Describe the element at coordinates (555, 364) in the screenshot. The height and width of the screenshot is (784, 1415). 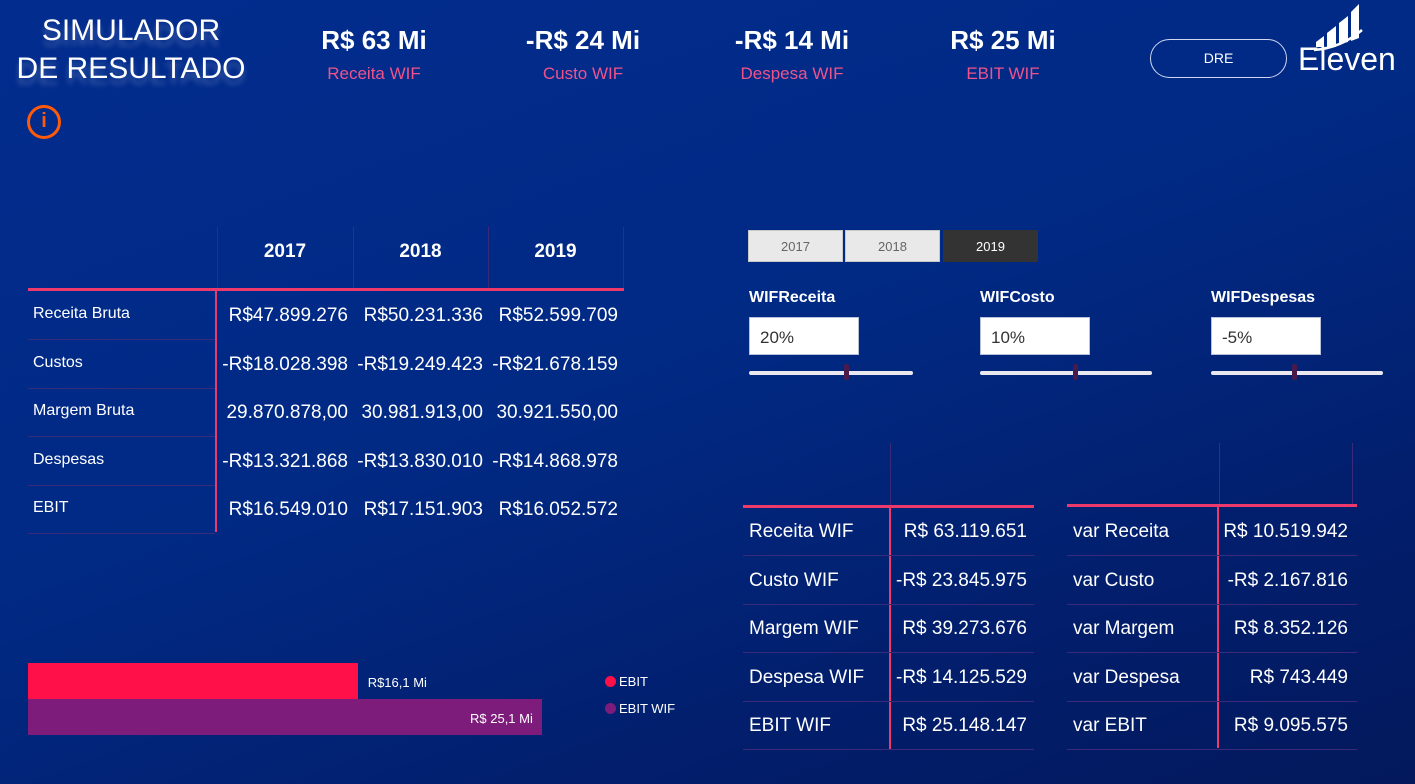
I see `table-cell: -R$21.678.159` at that location.